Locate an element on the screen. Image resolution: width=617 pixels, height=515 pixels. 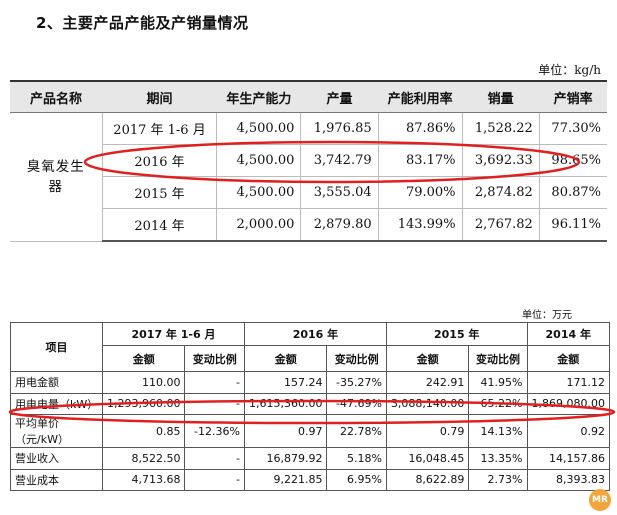
value-cell: 6.95% is located at coordinates (356, 479).